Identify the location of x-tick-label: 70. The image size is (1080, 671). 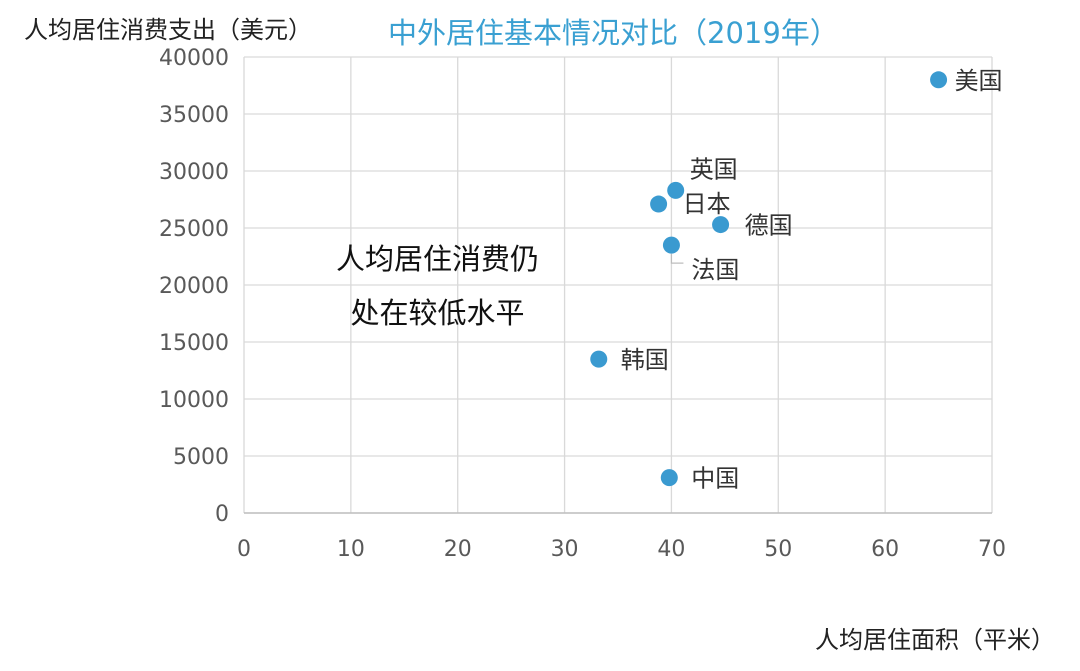
(992, 549).